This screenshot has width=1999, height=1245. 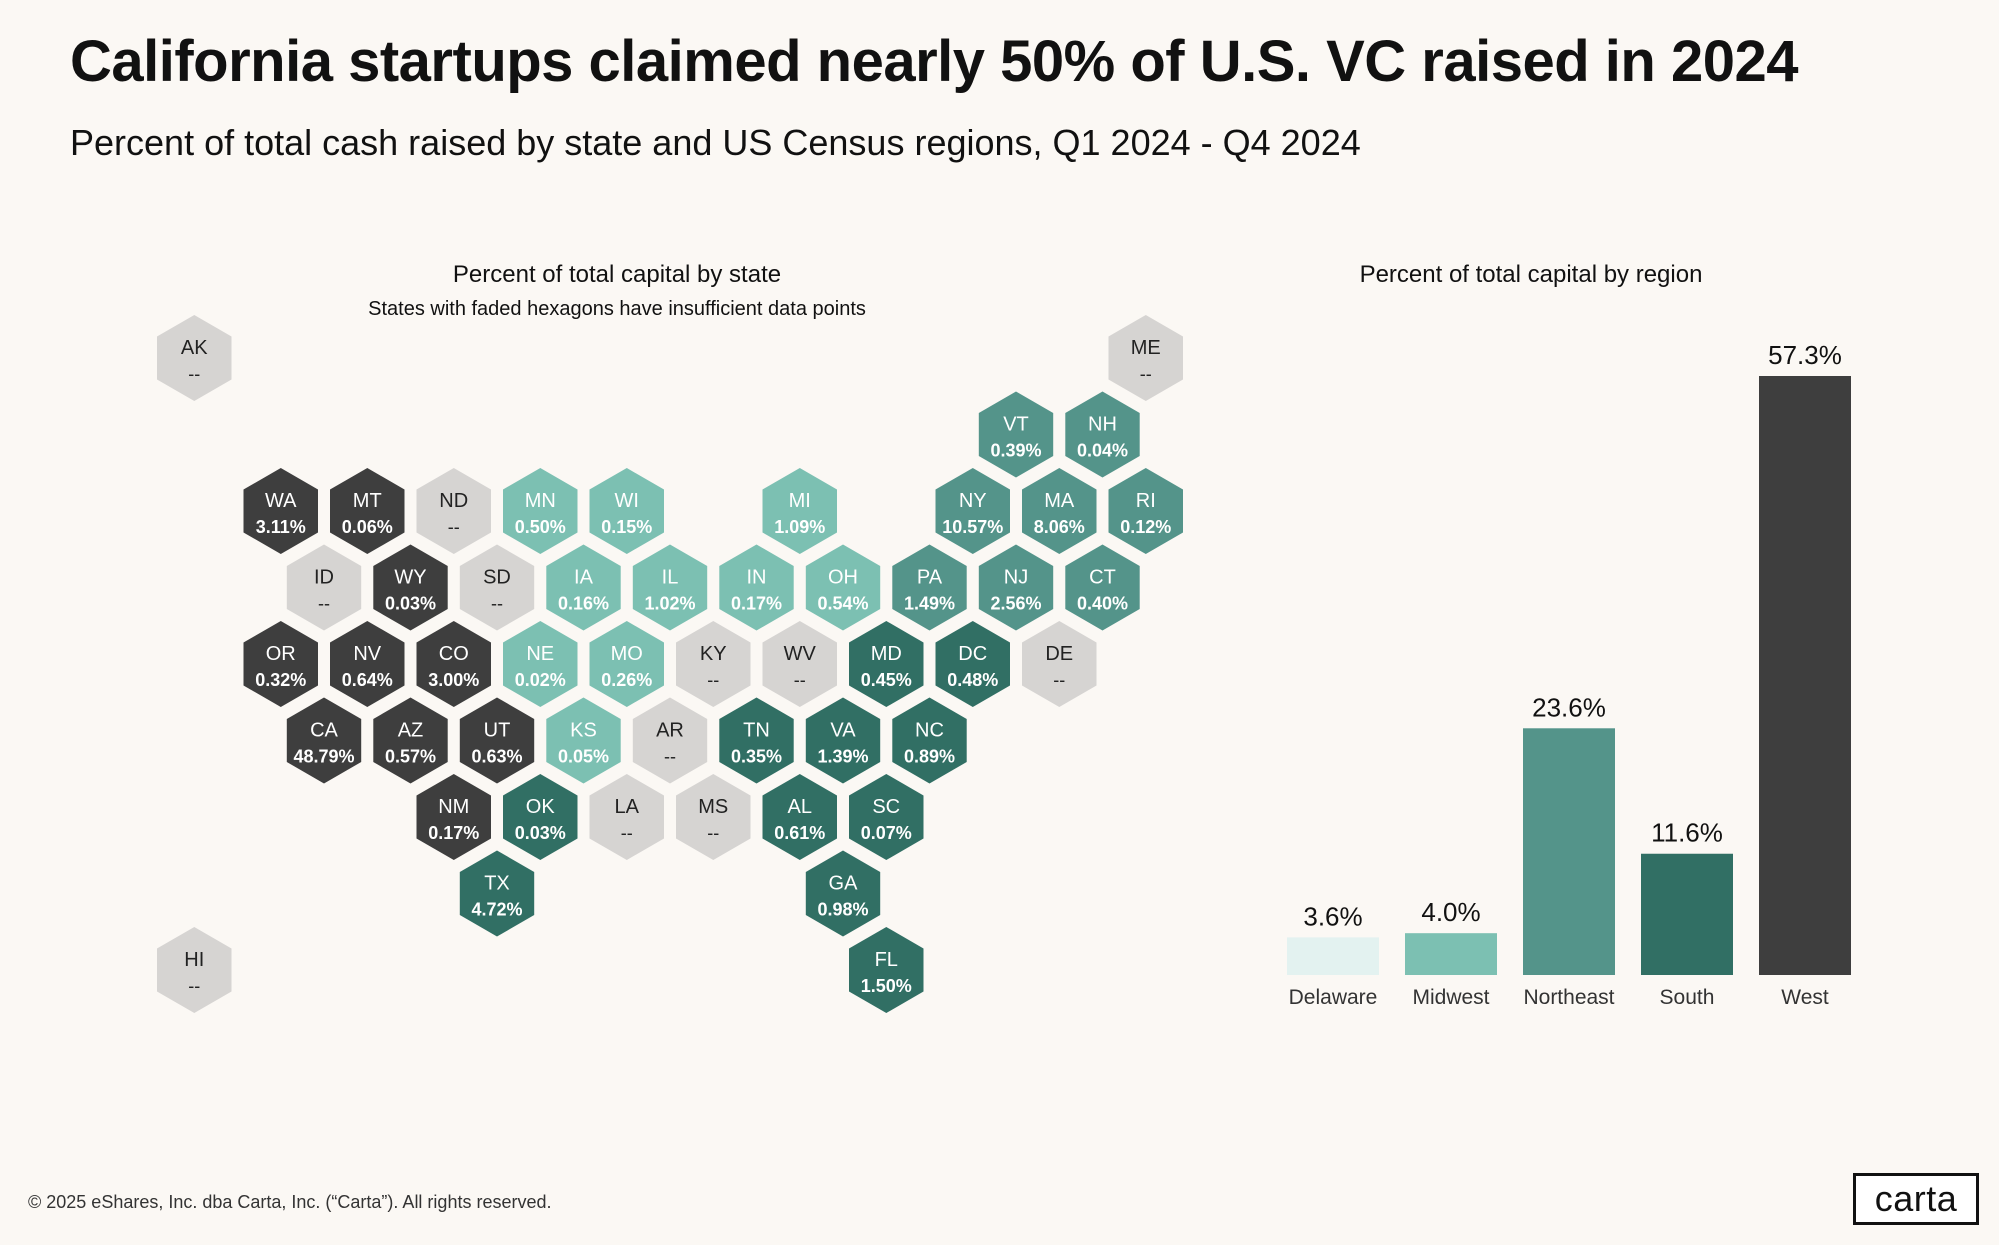 What do you see at coordinates (1059, 527) in the screenshot?
I see `state-value-label: 8.06%` at bounding box center [1059, 527].